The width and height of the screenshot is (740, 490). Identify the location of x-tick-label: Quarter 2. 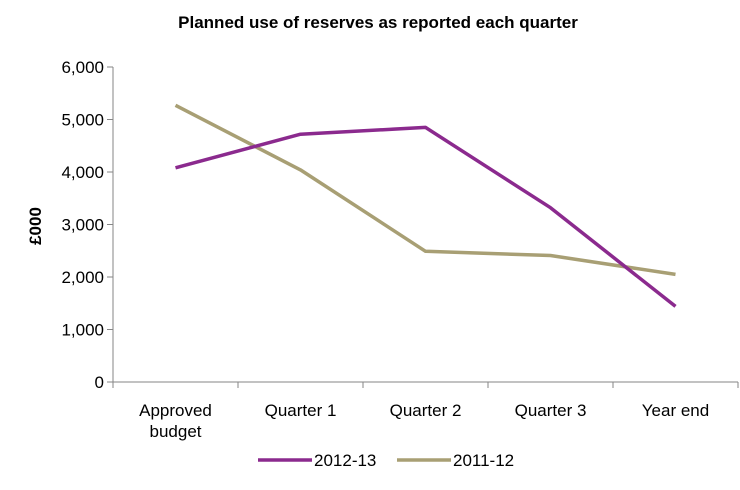
(426, 410).